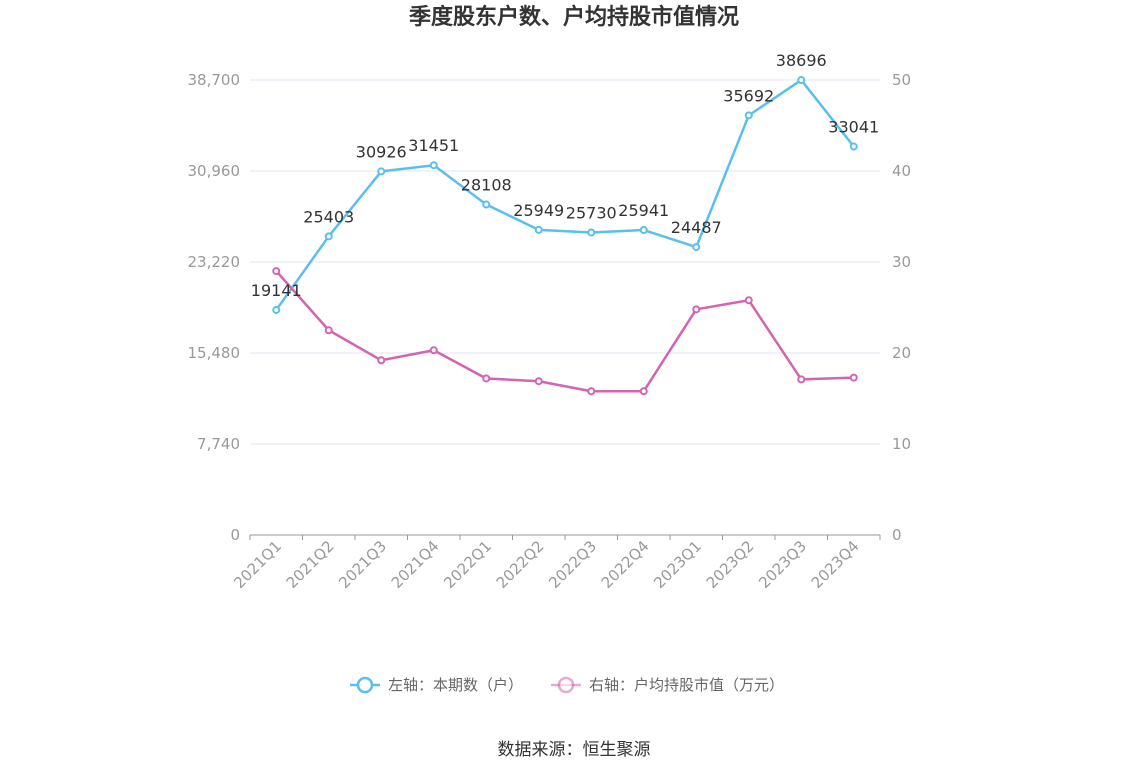 The width and height of the screenshot is (1148, 776). I want to click on data-label: 30926, so click(381, 151).